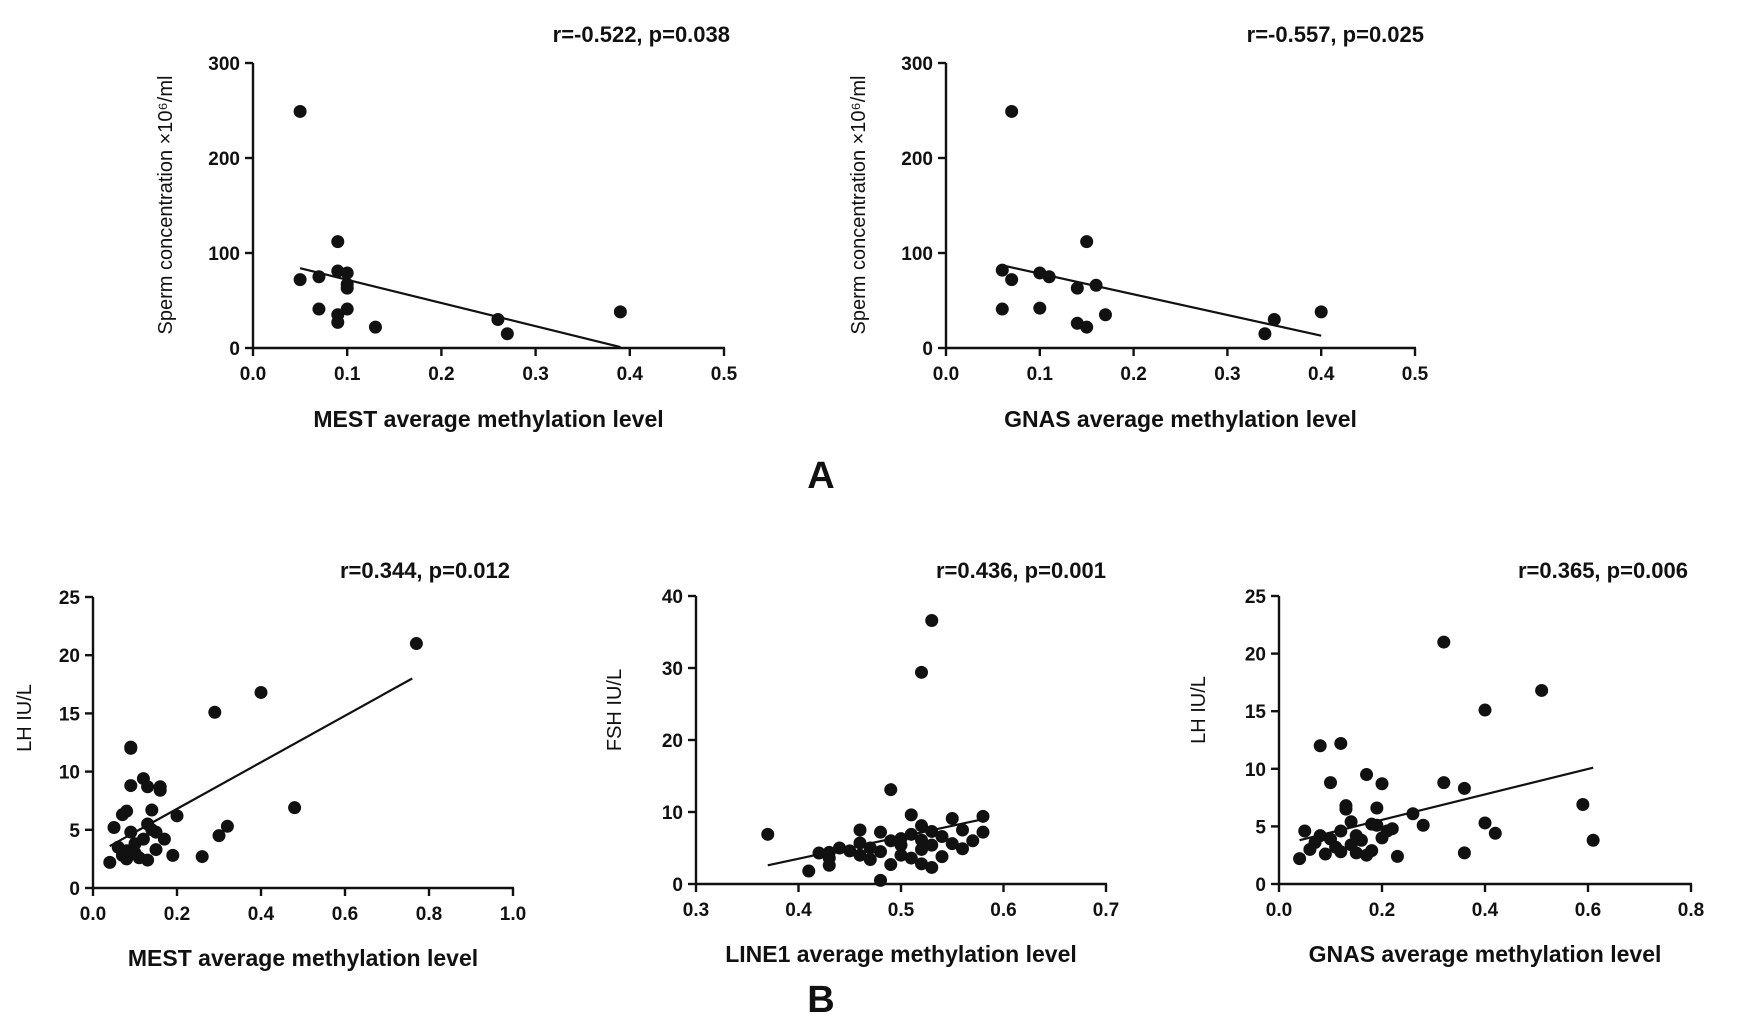  Describe the element at coordinates (513, 914) in the screenshot. I see `x-tick-label: 1.0` at that location.